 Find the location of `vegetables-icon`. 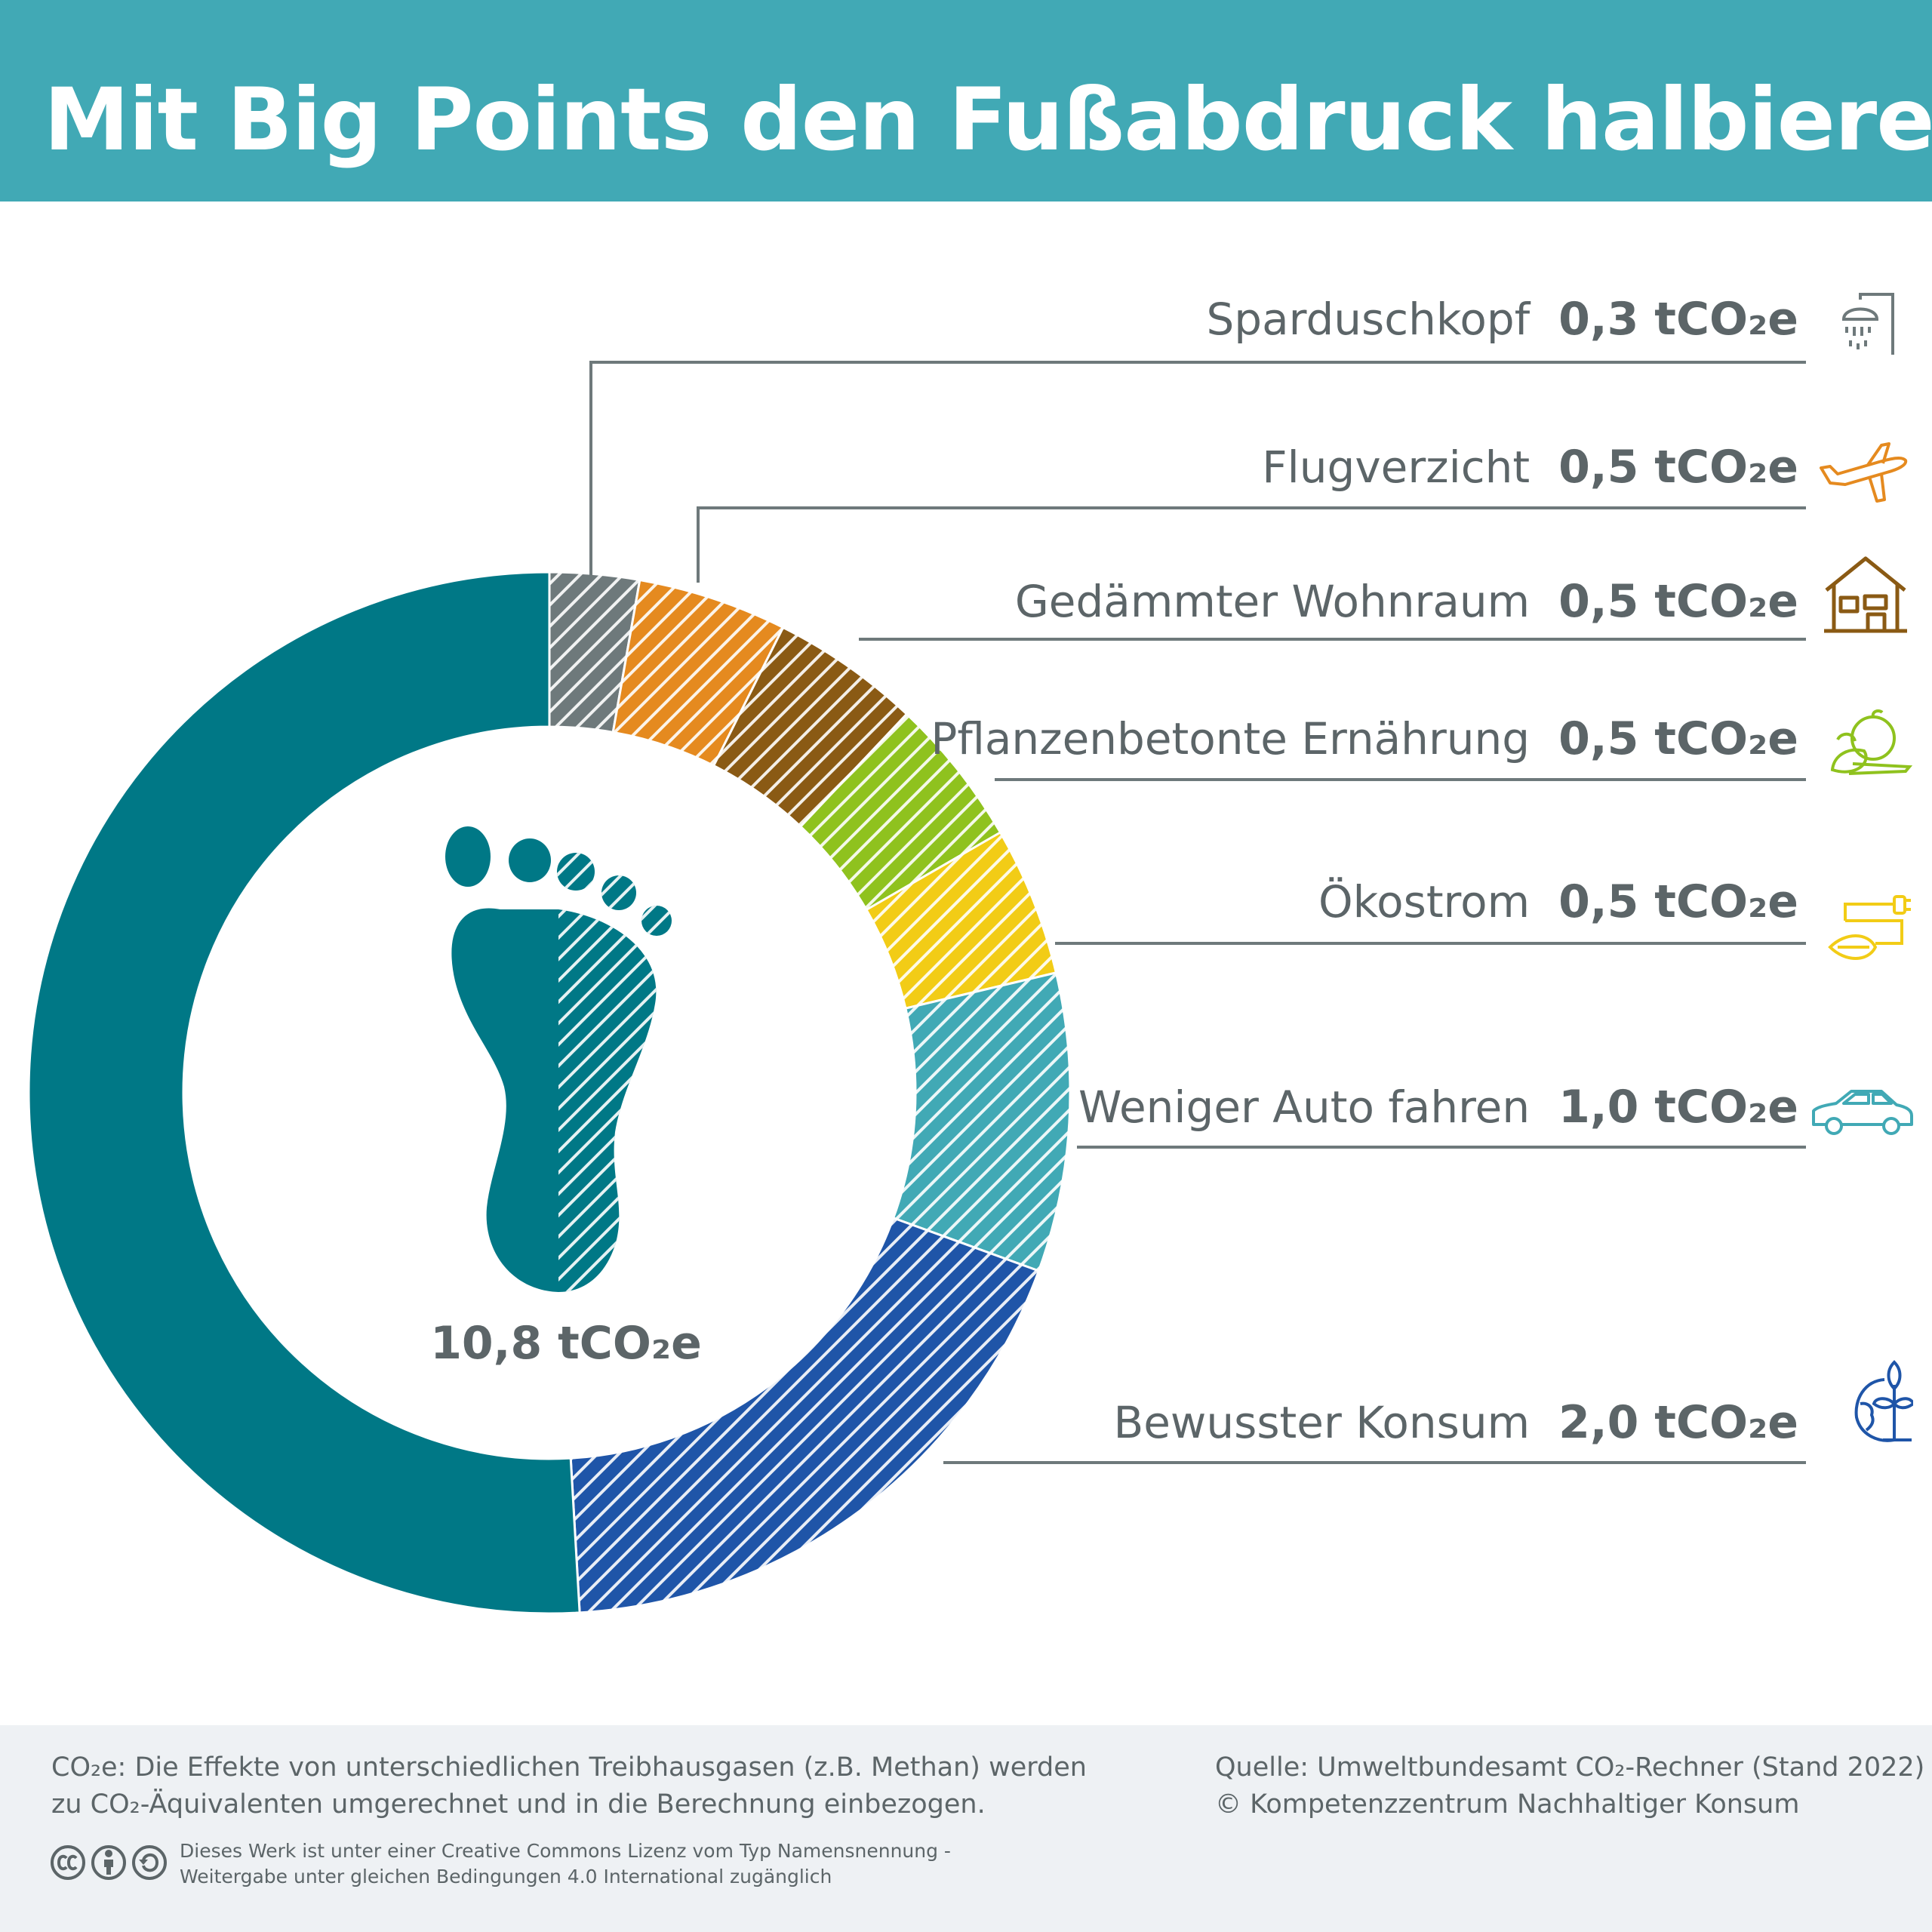

vegetables-icon is located at coordinates (1871, 742).